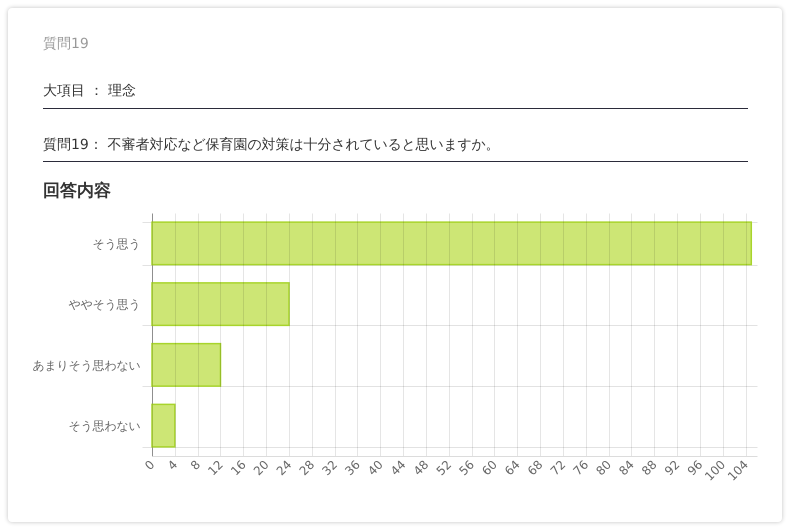  What do you see at coordinates (649, 468) in the screenshot?
I see `x-tick-label: 88` at bounding box center [649, 468].